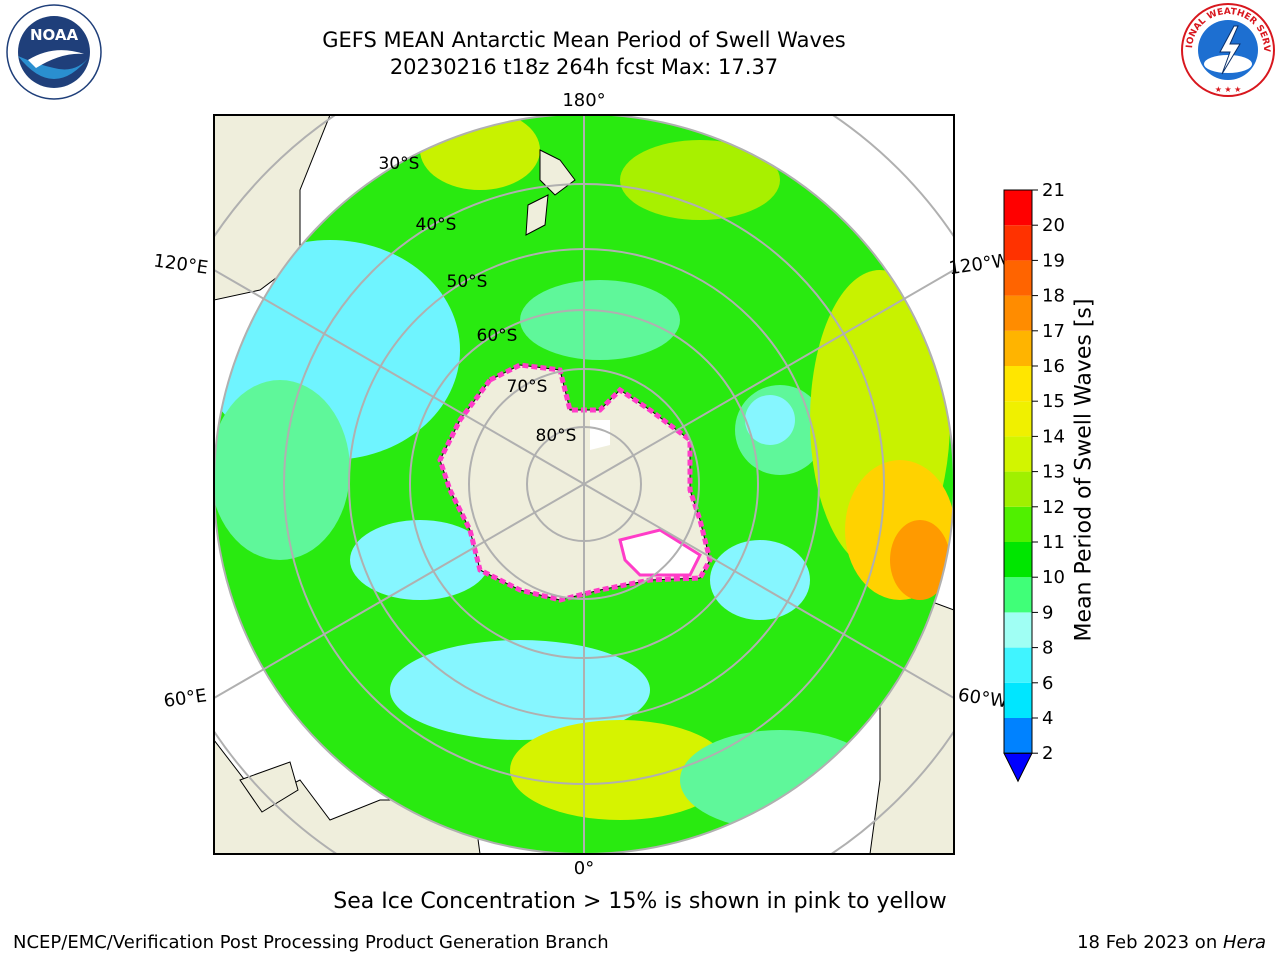 This screenshot has height=964, width=1280. What do you see at coordinates (1053, 260) in the screenshot?
I see `colorbar-tick-label: 19` at bounding box center [1053, 260].